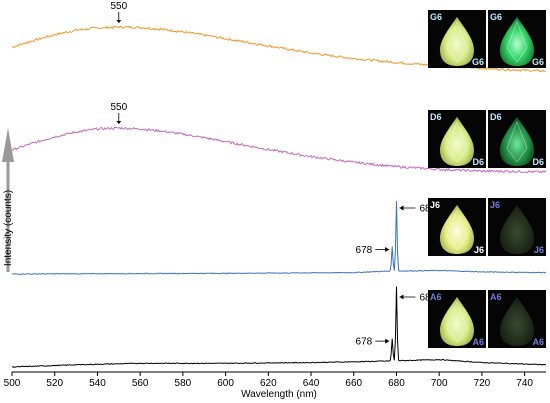 This screenshot has width=550, height=403. Describe the element at coordinates (54, 383) in the screenshot. I see `x-tick-label: 520` at that location.